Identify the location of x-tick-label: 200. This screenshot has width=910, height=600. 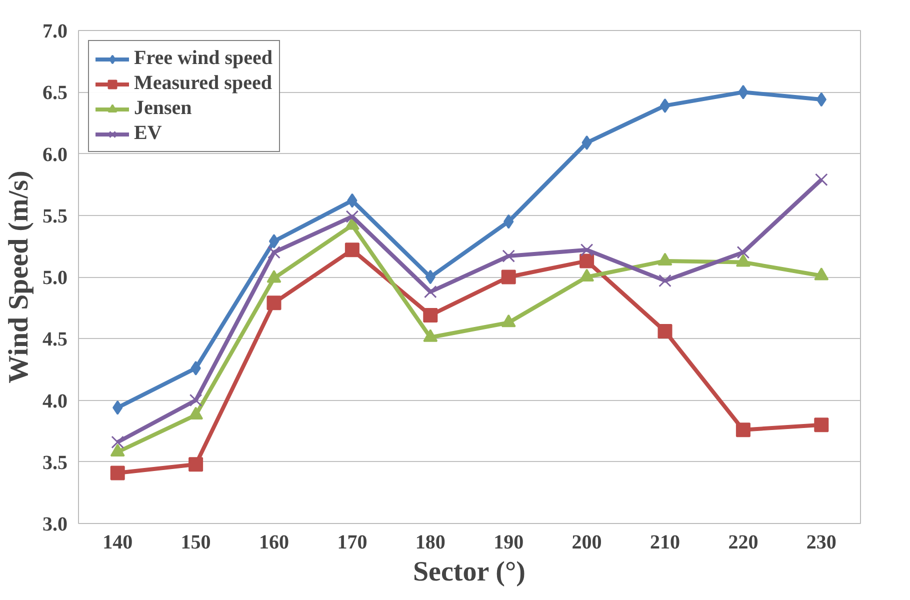
(587, 543).